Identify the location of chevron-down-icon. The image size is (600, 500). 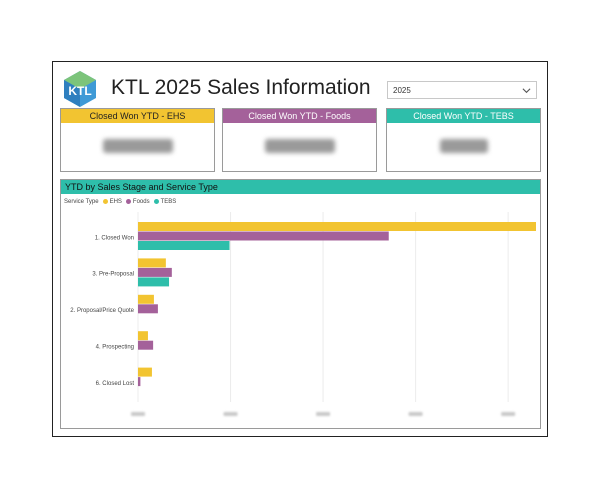
(526, 90).